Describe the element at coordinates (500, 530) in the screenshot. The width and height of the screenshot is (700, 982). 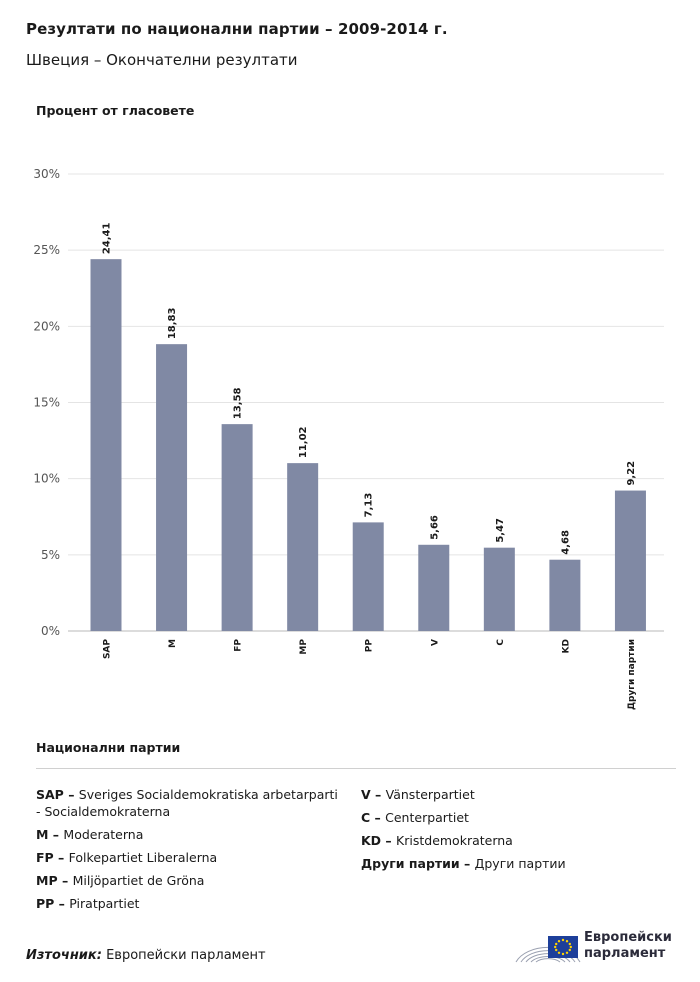
I see `data-label: 5,47` at that location.